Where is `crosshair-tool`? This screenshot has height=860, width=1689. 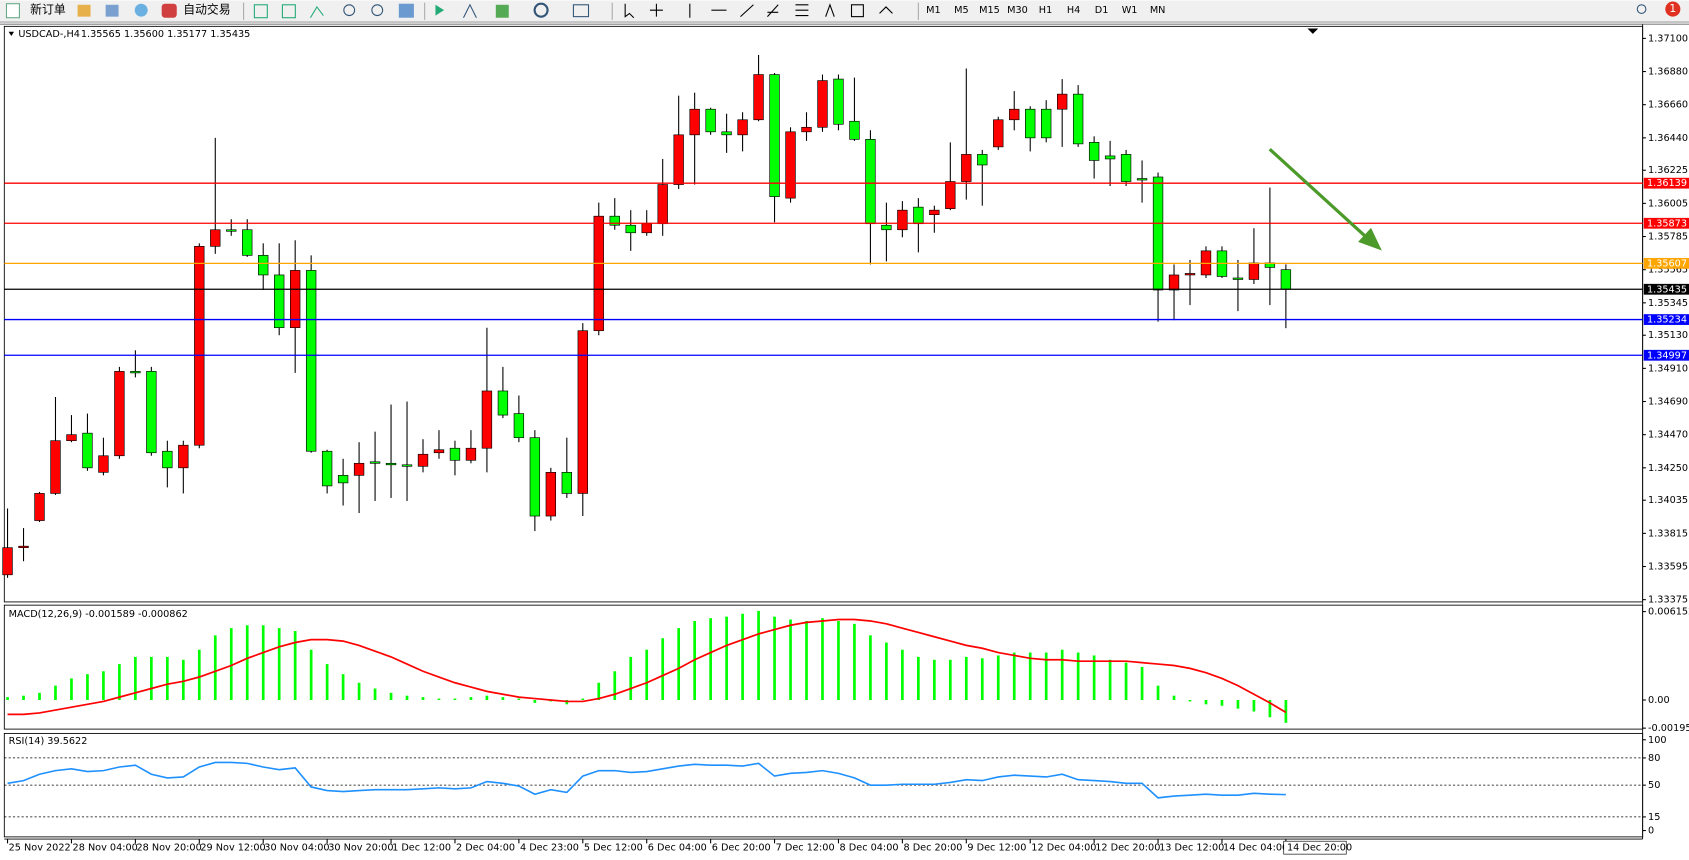
crosshair-tool is located at coordinates (656, 10).